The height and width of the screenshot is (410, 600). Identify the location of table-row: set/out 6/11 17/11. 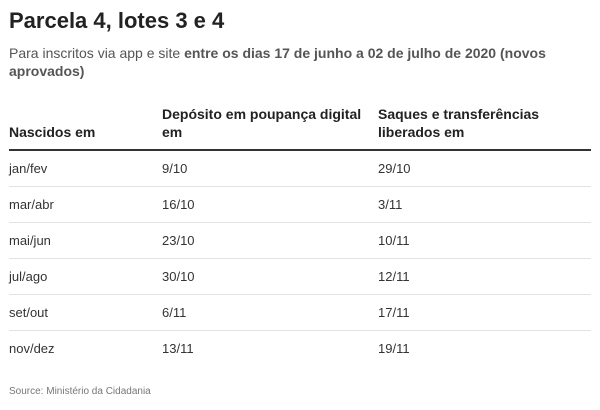
(300, 312).